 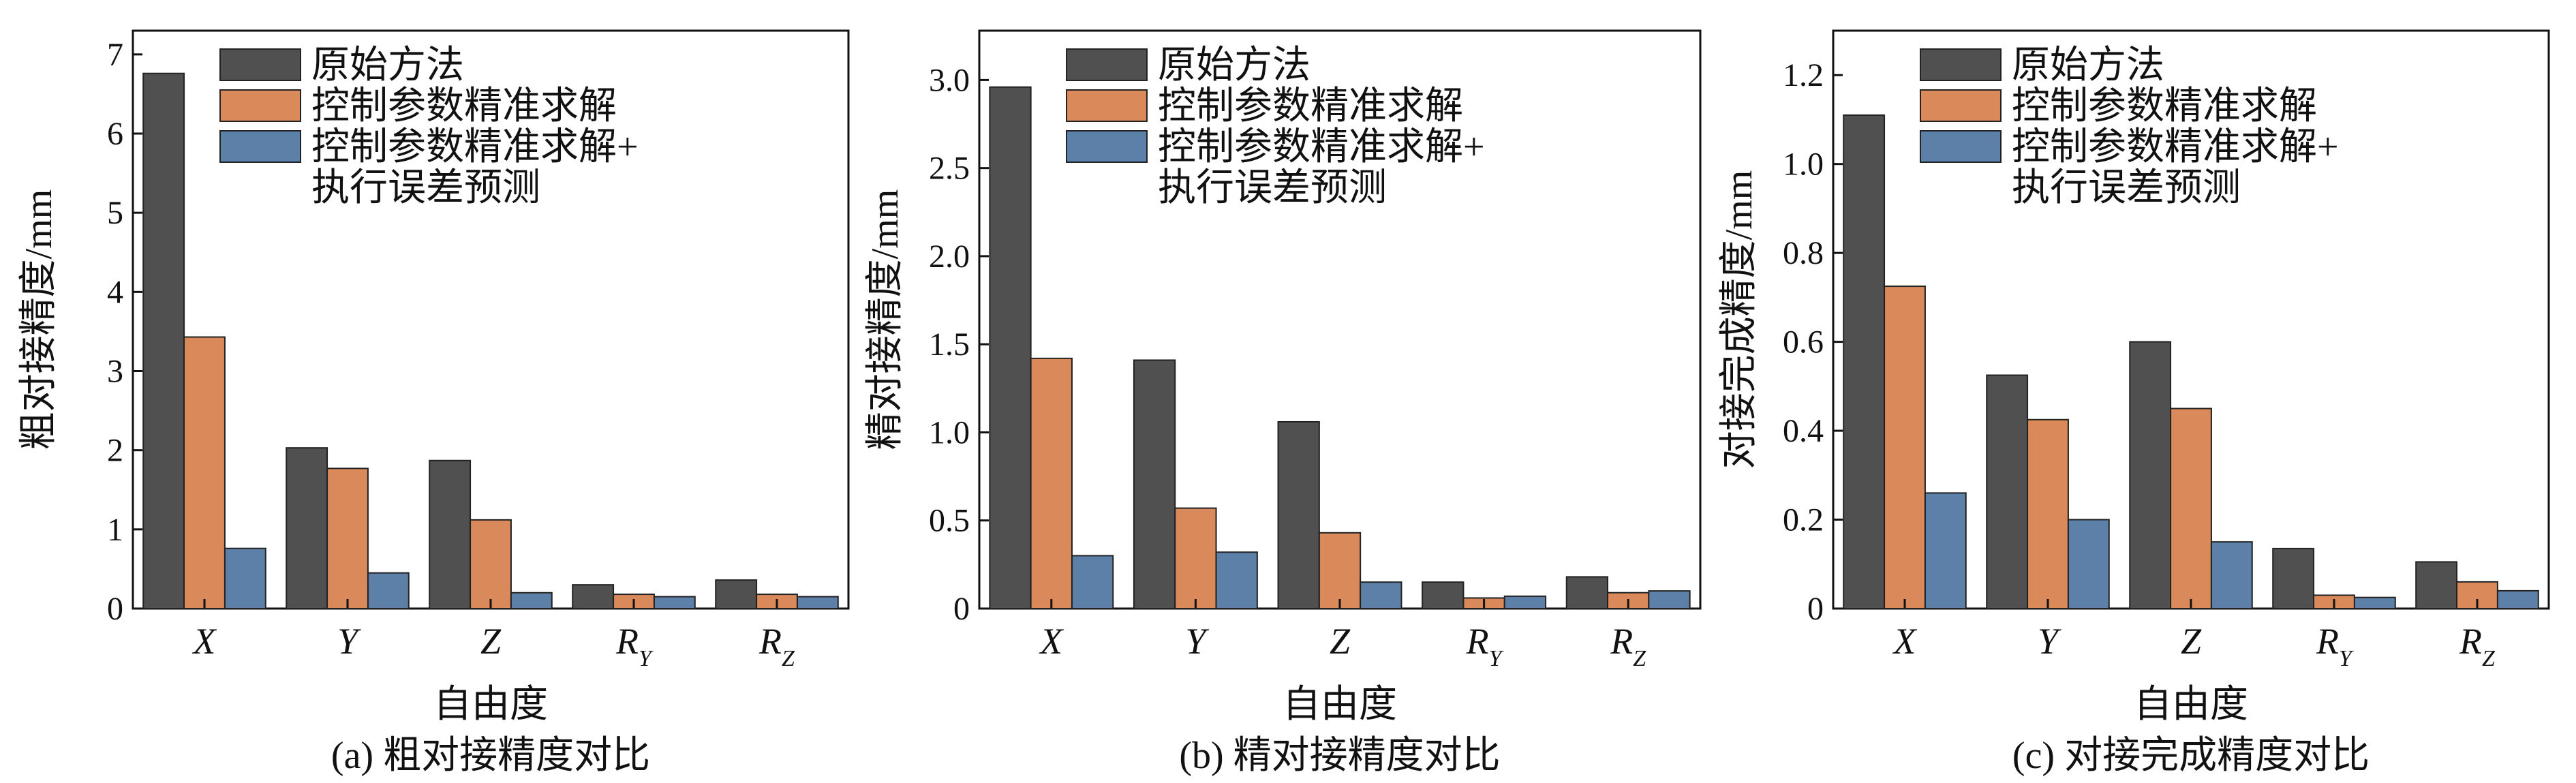 What do you see at coordinates (2191, 756) in the screenshot?
I see `panel-caption: (c) 对接完成精度对比` at bounding box center [2191, 756].